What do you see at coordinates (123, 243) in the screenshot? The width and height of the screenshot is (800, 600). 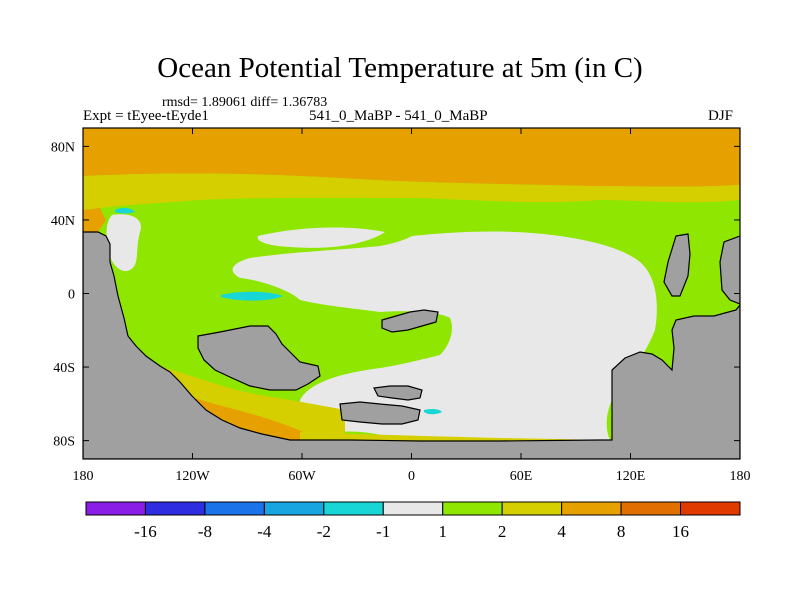 I see `field-neutral-west` at bounding box center [123, 243].